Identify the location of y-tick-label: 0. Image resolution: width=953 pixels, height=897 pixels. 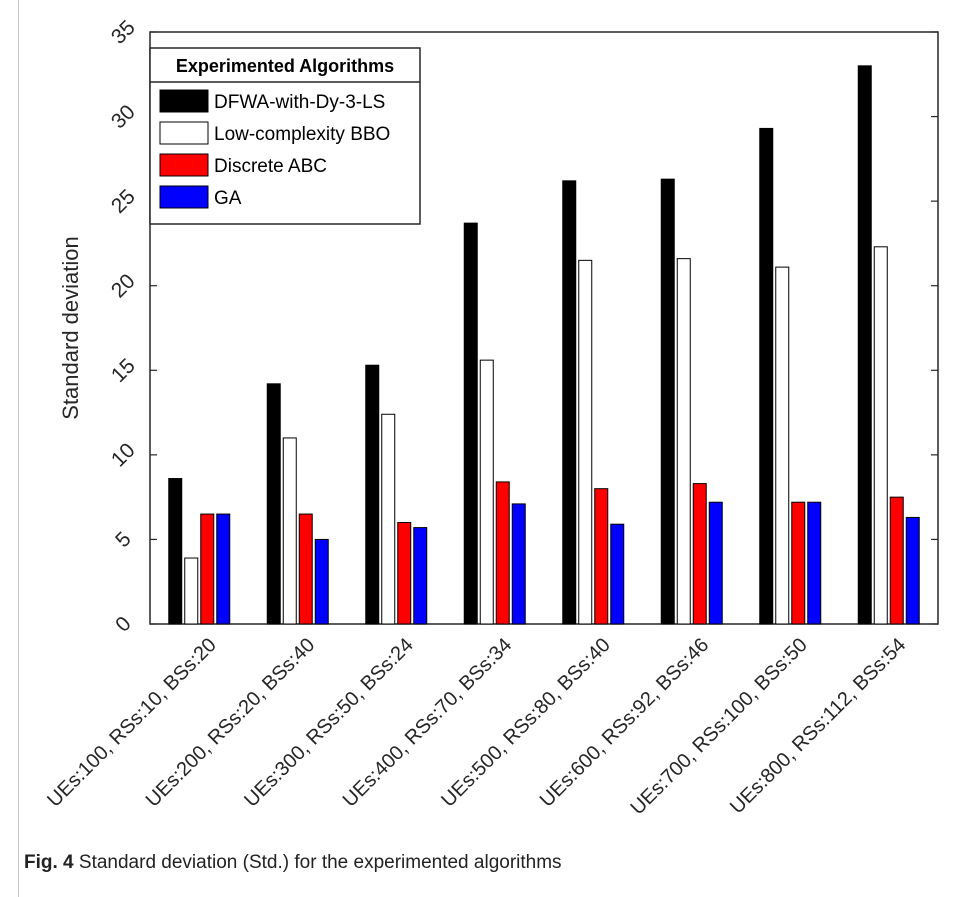
(123, 624).